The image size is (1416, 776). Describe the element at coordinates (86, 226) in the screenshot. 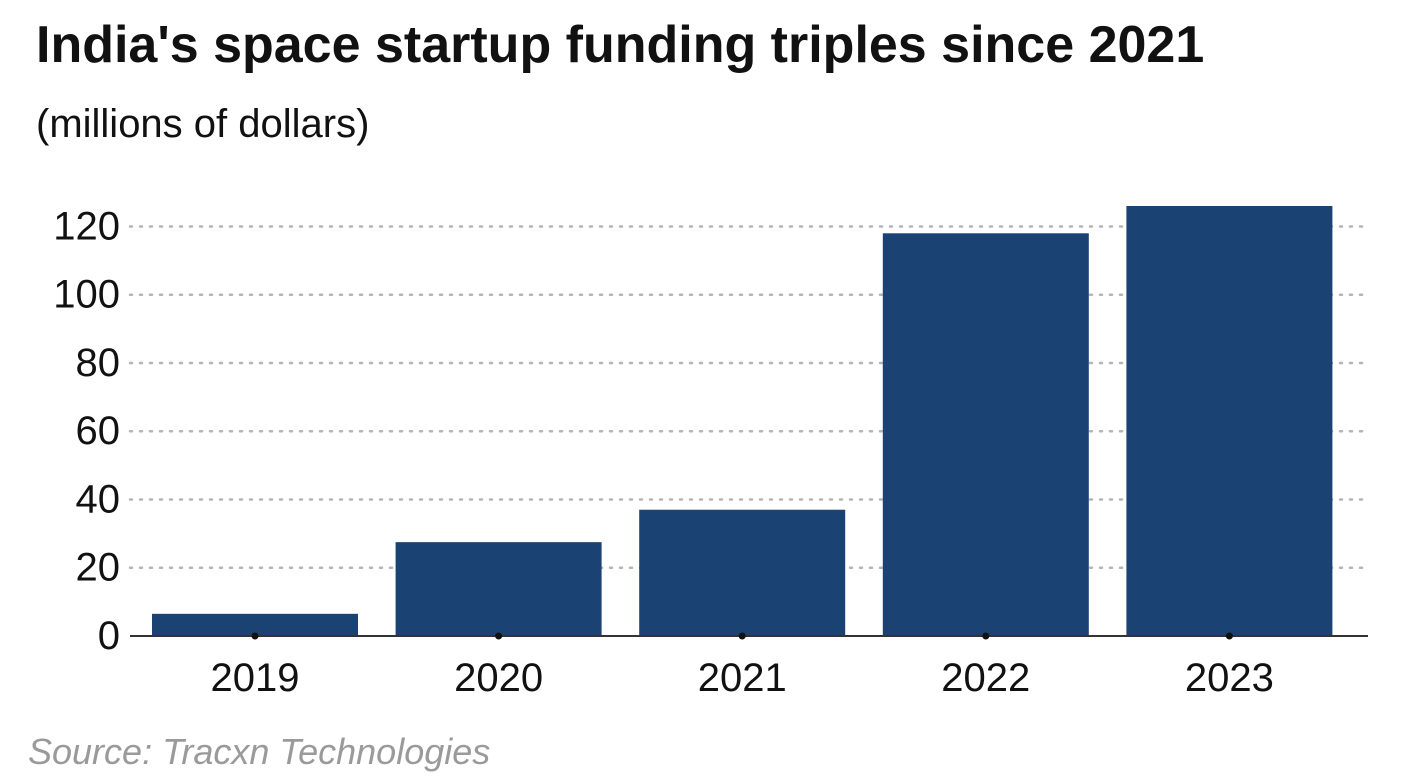

I see `y-tick-label: 120` at that location.